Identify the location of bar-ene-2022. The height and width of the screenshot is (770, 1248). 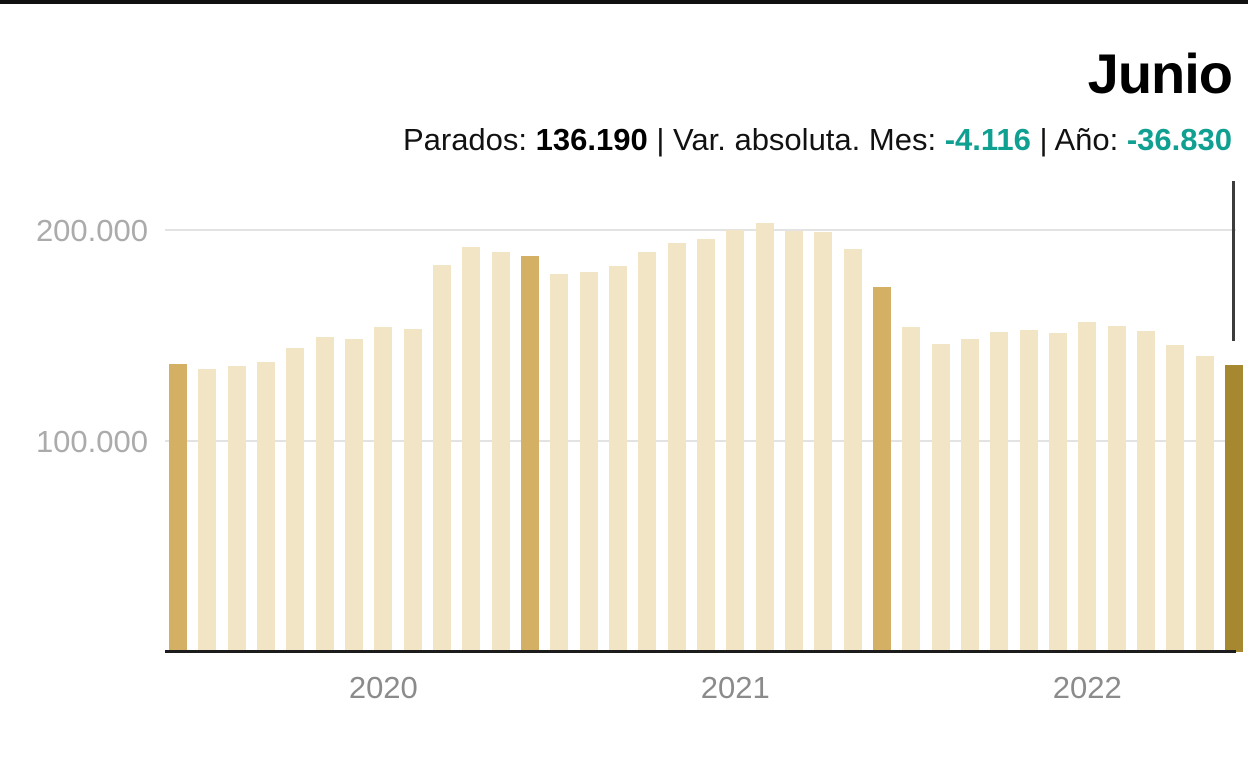
(1087, 487).